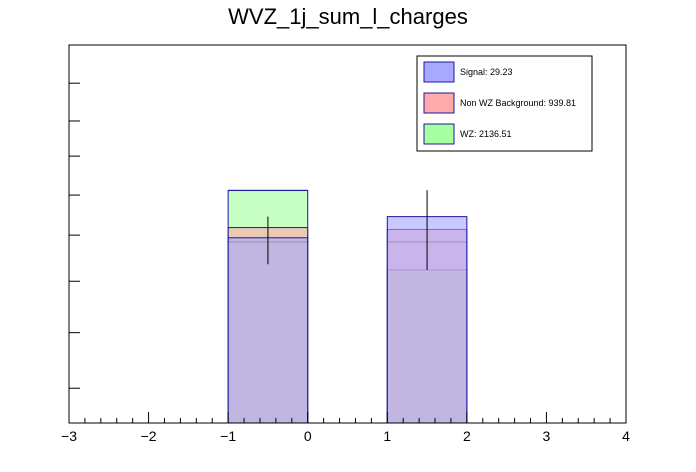  Describe the element at coordinates (547, 436) in the screenshot. I see `x-tick-label: 3` at that location.